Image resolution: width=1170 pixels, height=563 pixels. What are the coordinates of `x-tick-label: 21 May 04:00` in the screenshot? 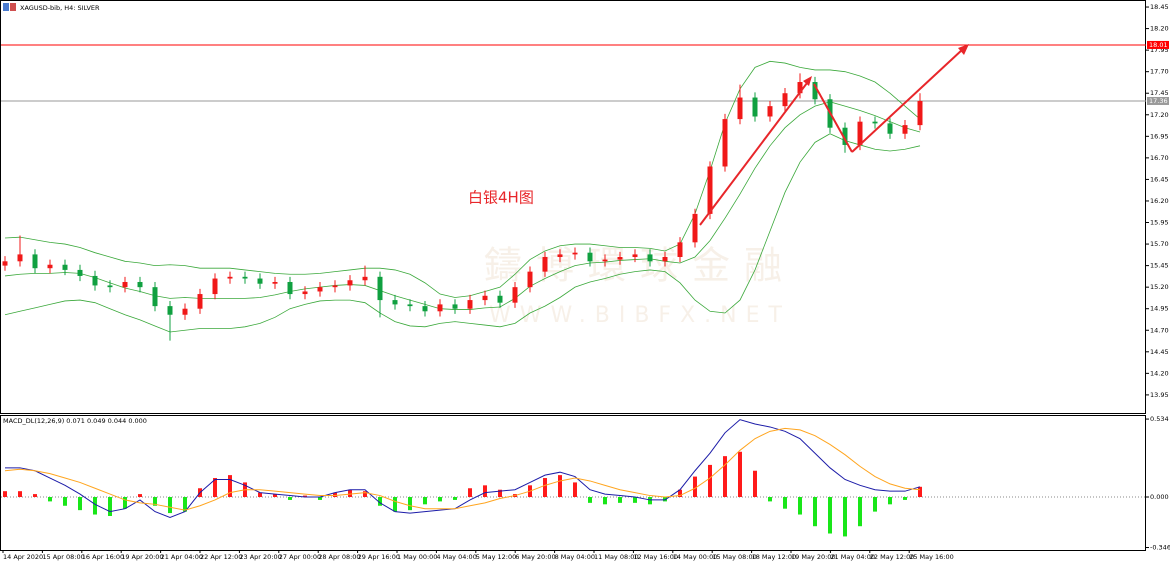 It's located at (852, 557).